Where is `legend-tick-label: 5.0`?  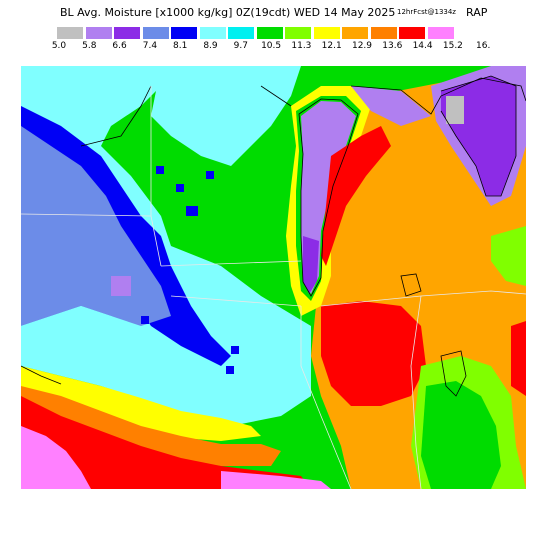
legend-tick-label: 5.0 is located at coordinates (59, 46).